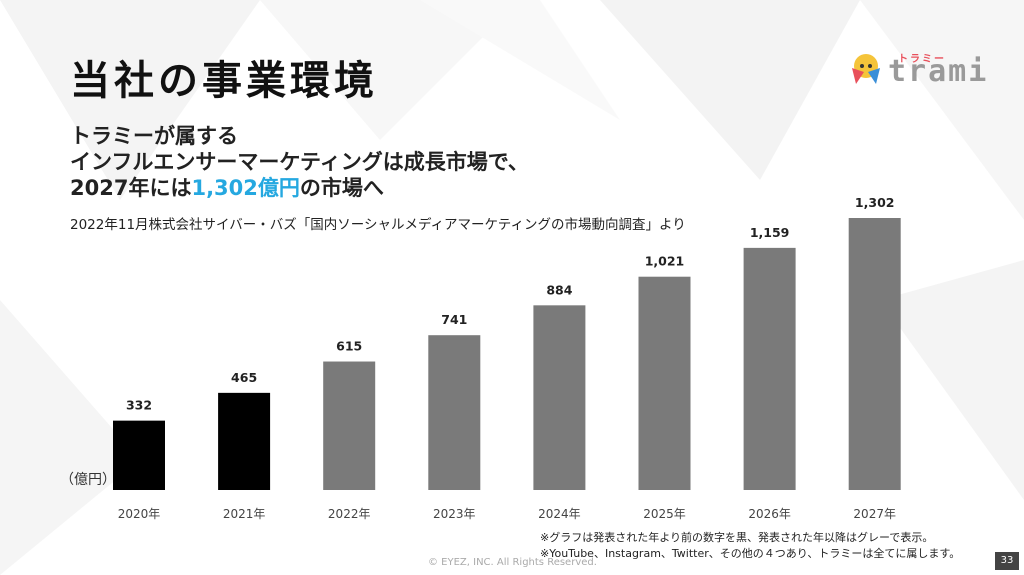 Image resolution: width=1024 pixels, height=575 pixels. I want to click on headline-highlight-value: 1,302億円, so click(245, 188).